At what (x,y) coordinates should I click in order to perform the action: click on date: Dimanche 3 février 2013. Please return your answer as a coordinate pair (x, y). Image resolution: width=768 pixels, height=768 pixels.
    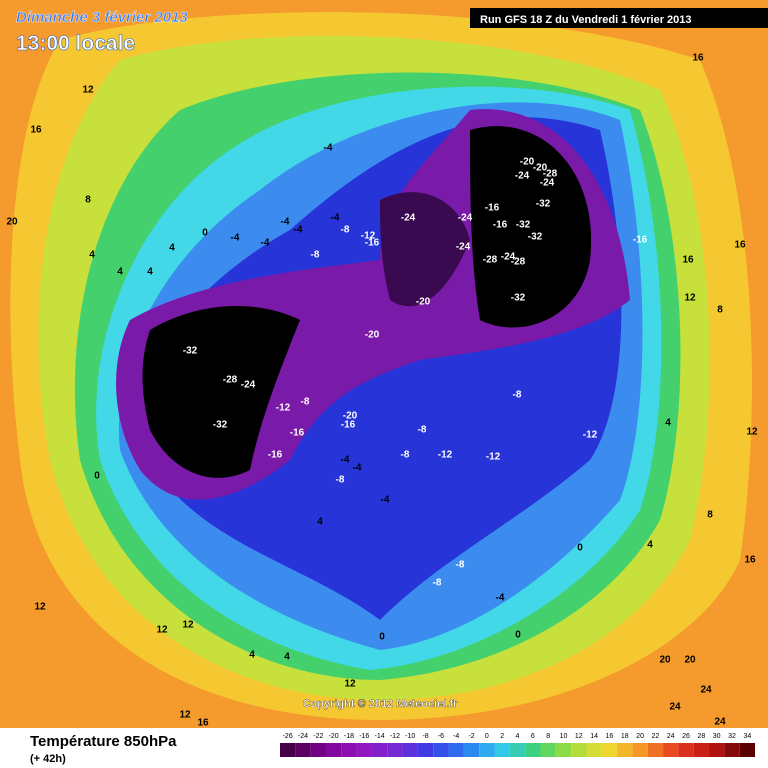
    Looking at the image, I should click on (102, 17).